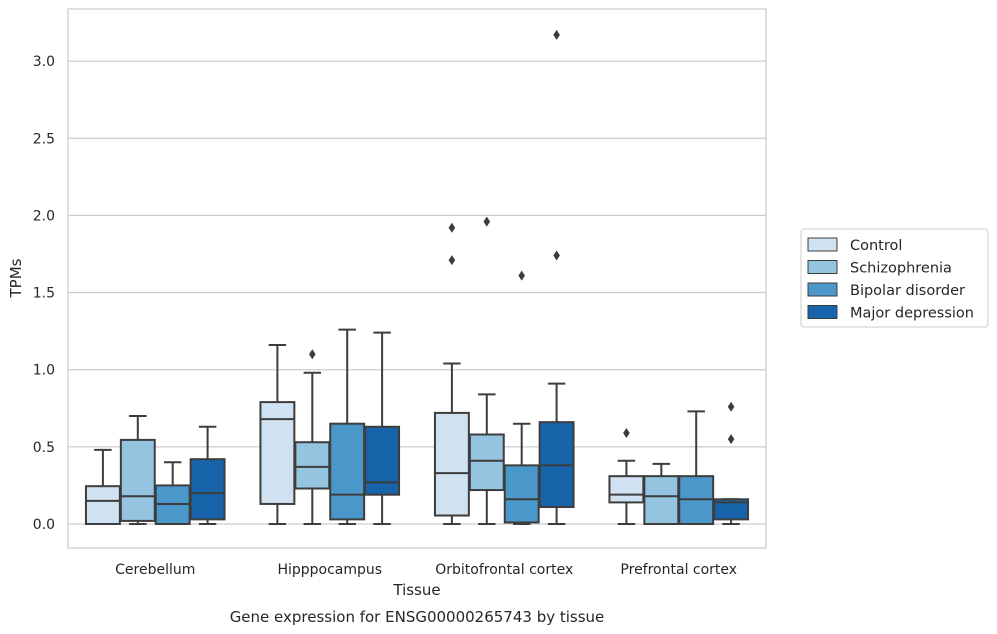  What do you see at coordinates (44, 448) in the screenshot?
I see `y-tick-label: 0.5` at bounding box center [44, 448].